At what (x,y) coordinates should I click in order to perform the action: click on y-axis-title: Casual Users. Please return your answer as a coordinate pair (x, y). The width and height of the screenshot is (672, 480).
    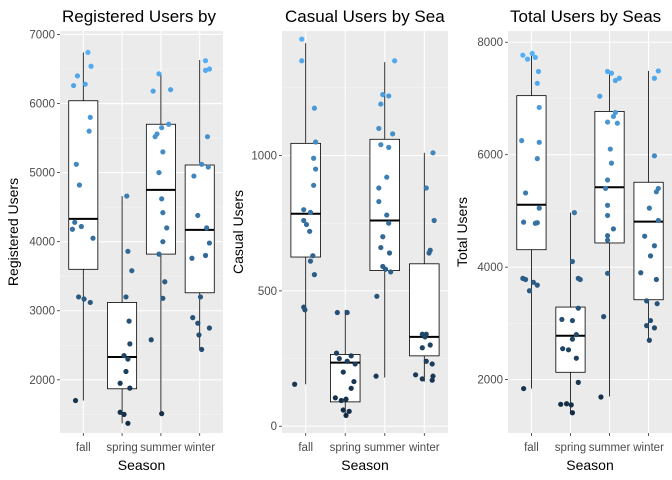
    Looking at the image, I should click on (238, 232).